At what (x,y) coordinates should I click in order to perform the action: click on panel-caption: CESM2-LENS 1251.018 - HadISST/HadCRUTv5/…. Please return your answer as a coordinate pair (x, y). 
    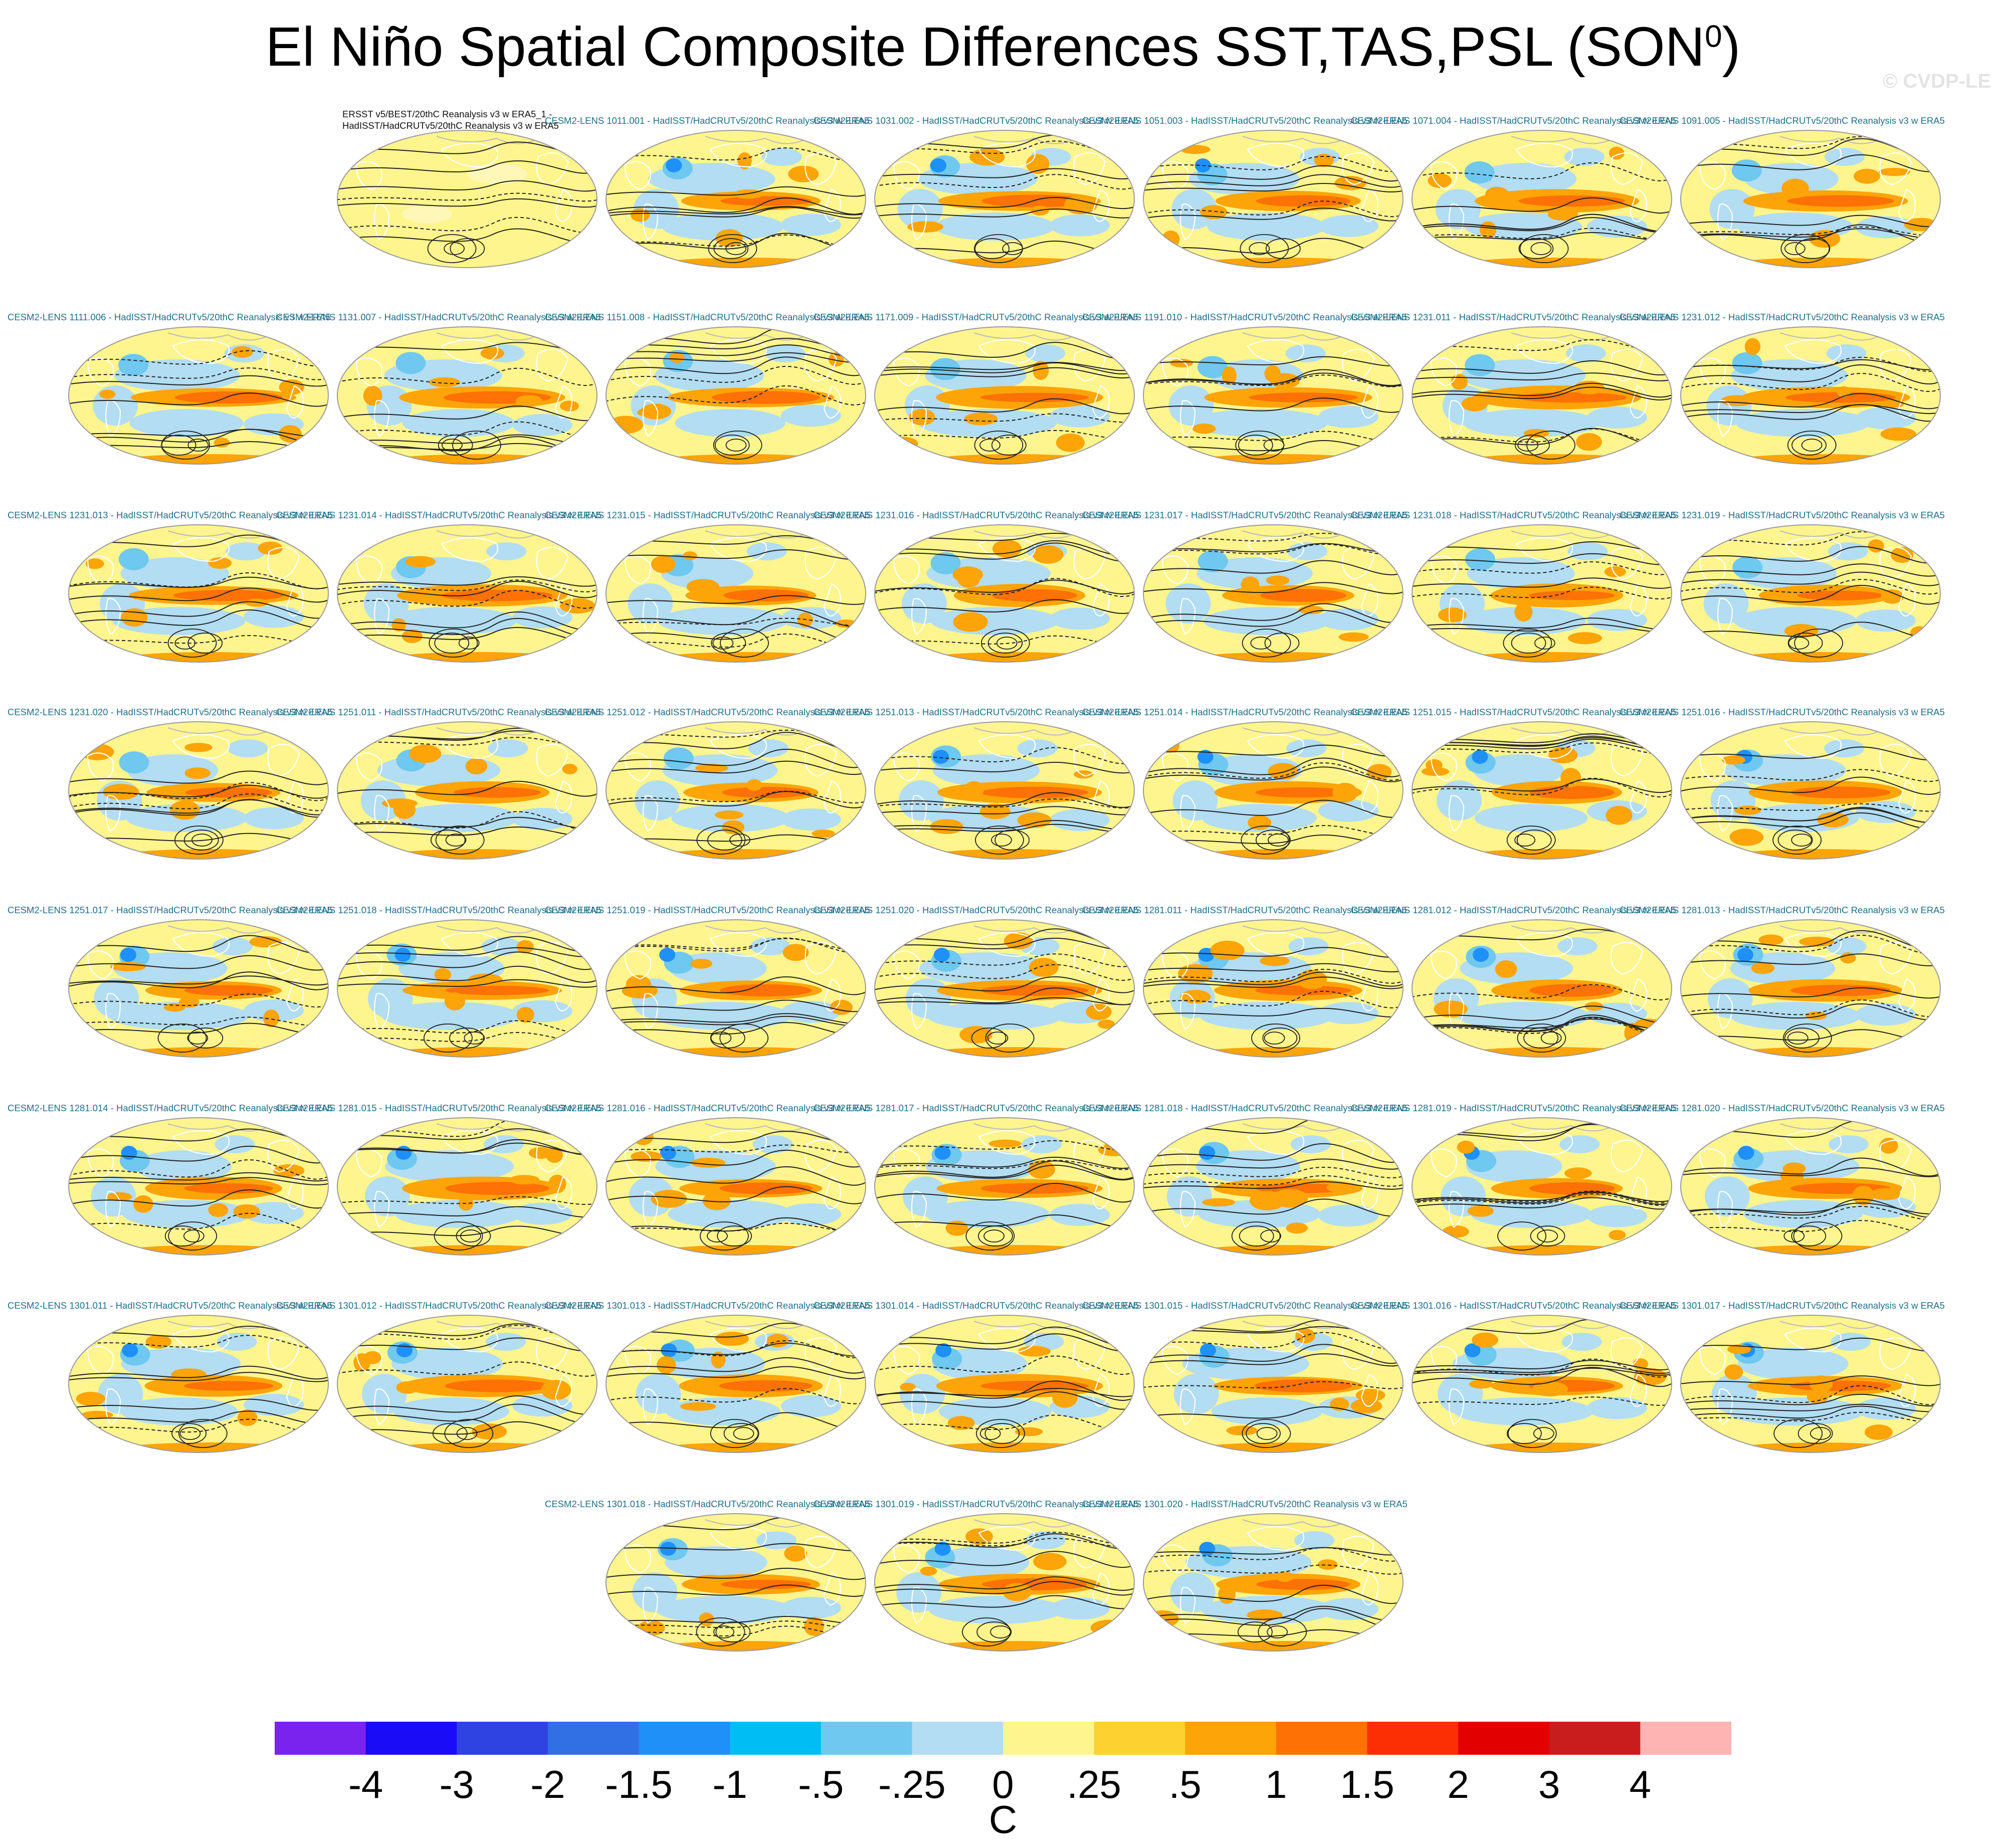
    Looking at the image, I should click on (438, 910).